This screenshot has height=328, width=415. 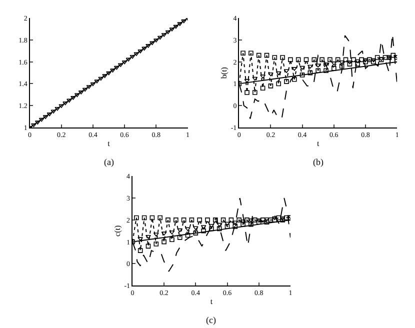 What do you see at coordinates (211, 320) in the screenshot?
I see `text: (c)` at bounding box center [211, 320].